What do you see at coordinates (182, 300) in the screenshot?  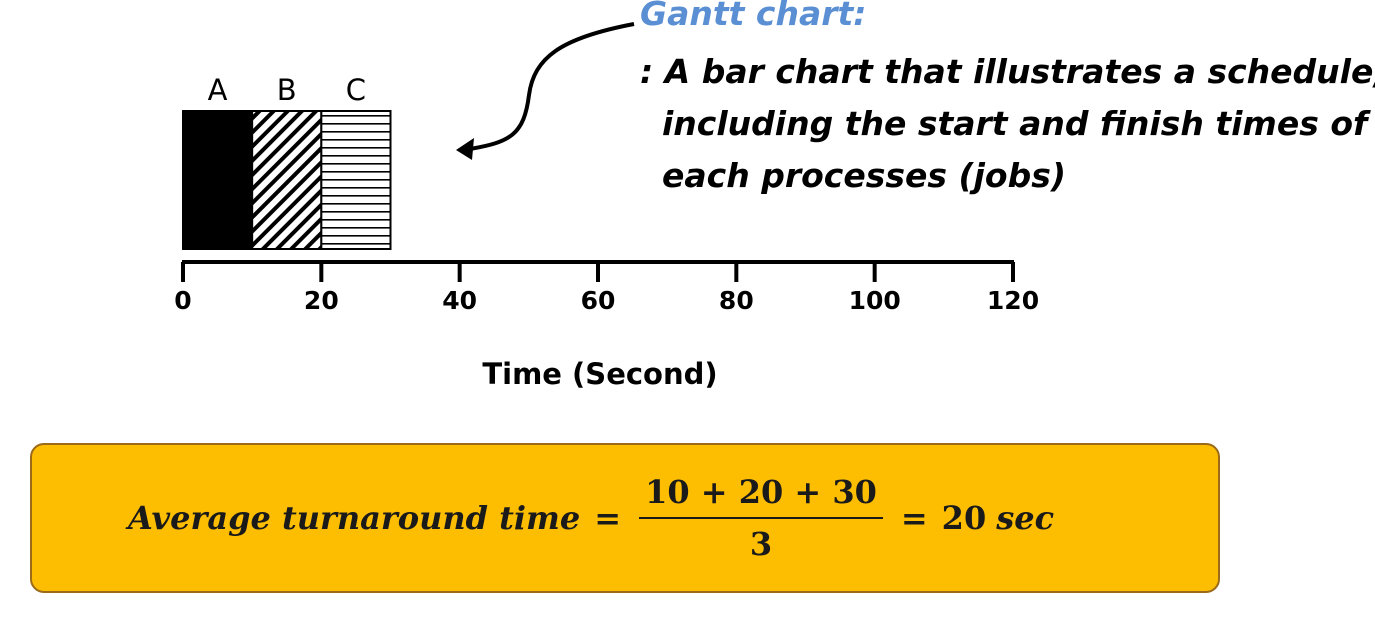 I see `x-tick-label: 0` at bounding box center [182, 300].